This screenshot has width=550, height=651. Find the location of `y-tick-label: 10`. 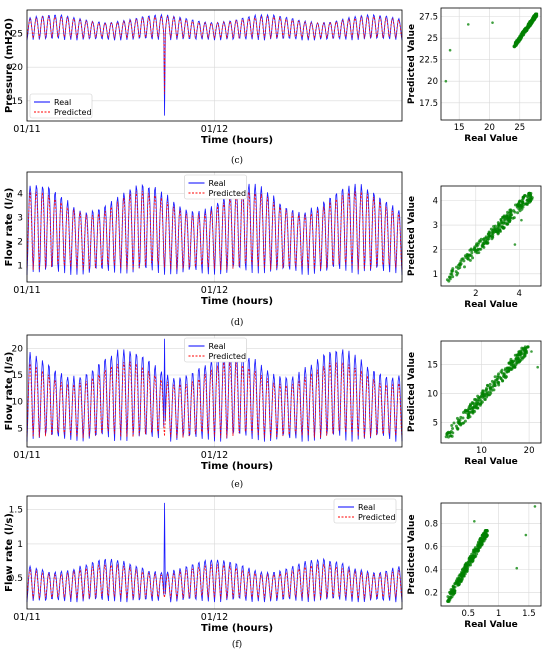

y-tick-label: 10 is located at coordinates (18, 403).